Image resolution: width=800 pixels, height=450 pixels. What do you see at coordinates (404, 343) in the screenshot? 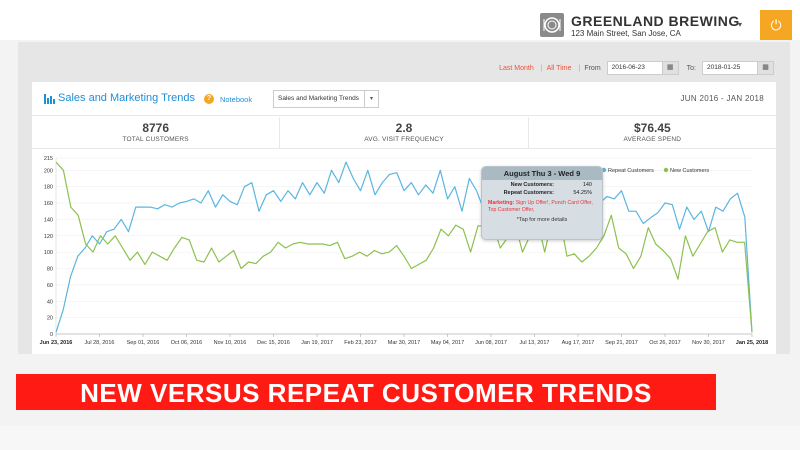
I see `x-tick-label: Mar 30, 2017` at bounding box center [404, 343].